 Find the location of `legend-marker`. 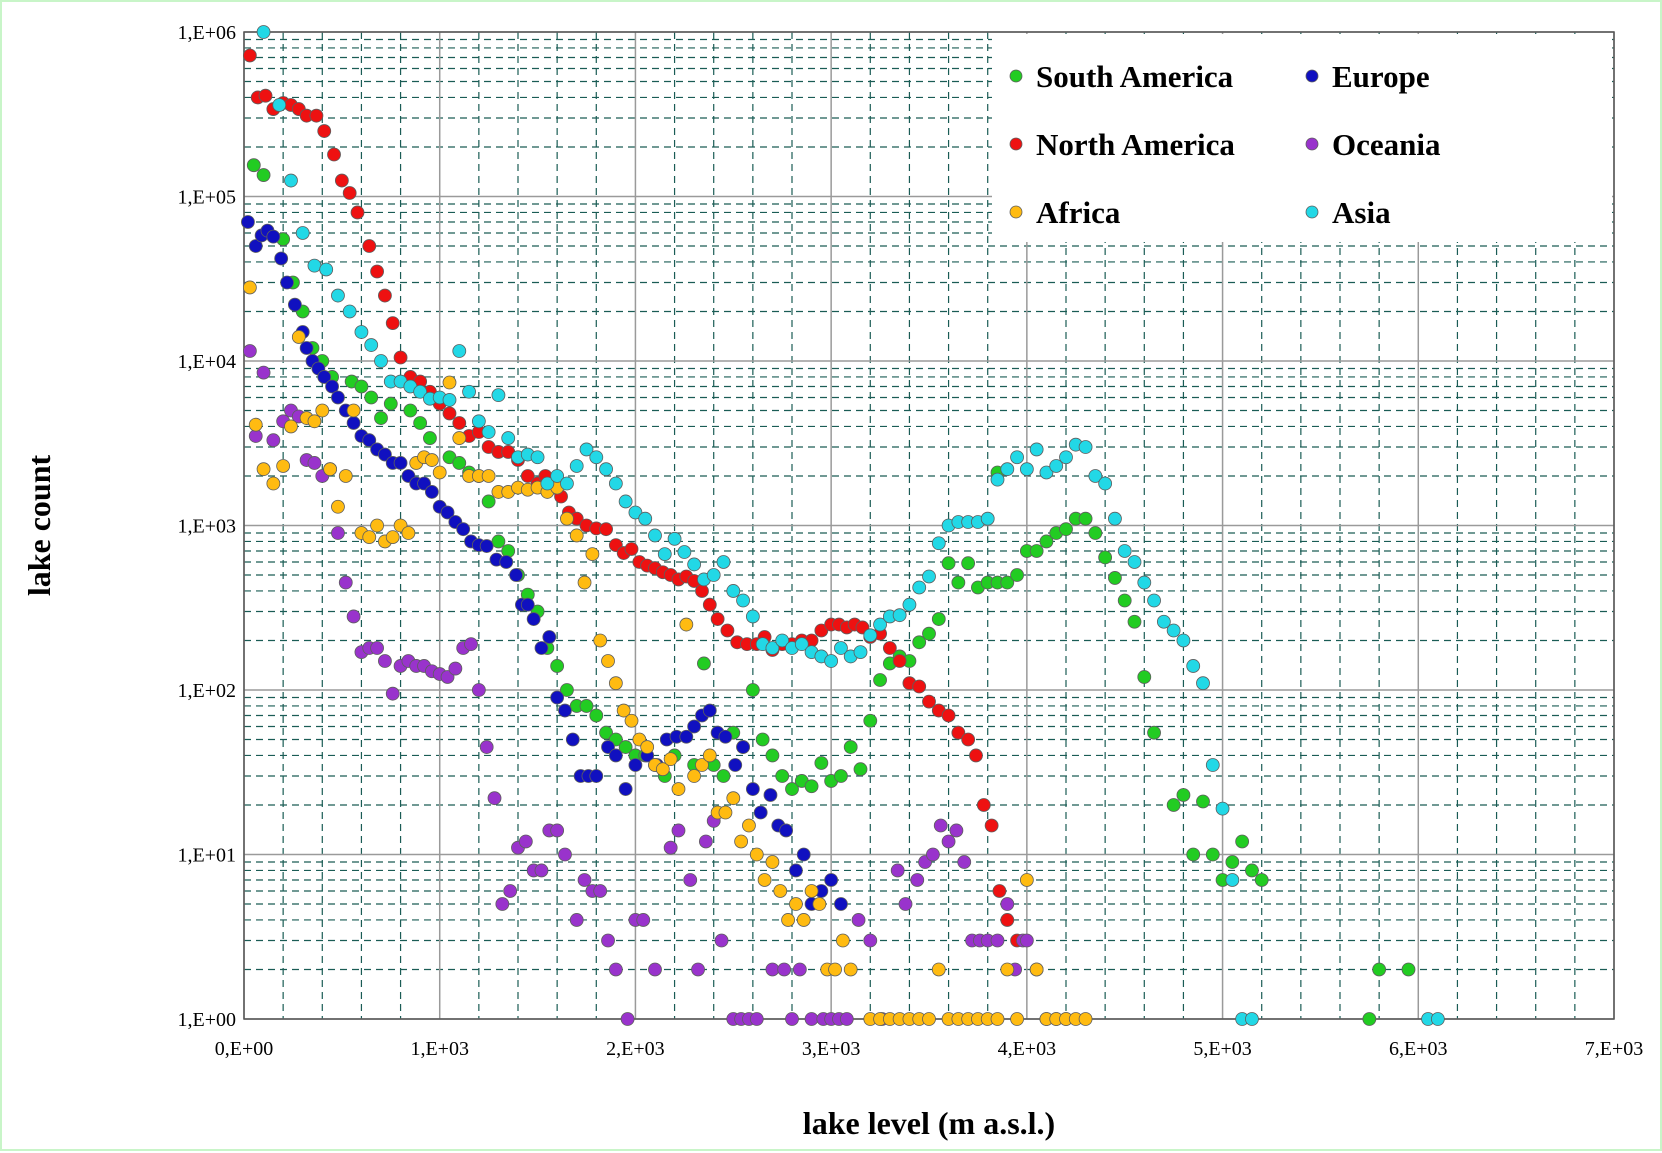

legend-marker is located at coordinates (1016, 76).